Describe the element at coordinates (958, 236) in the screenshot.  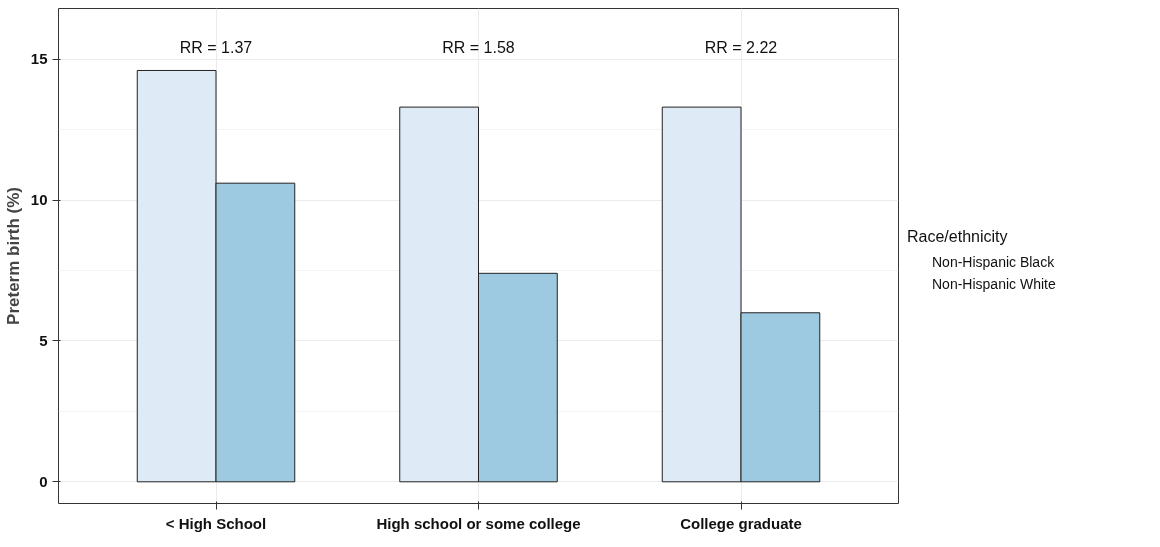
I see `legend-title: Race/ethnicity` at that location.